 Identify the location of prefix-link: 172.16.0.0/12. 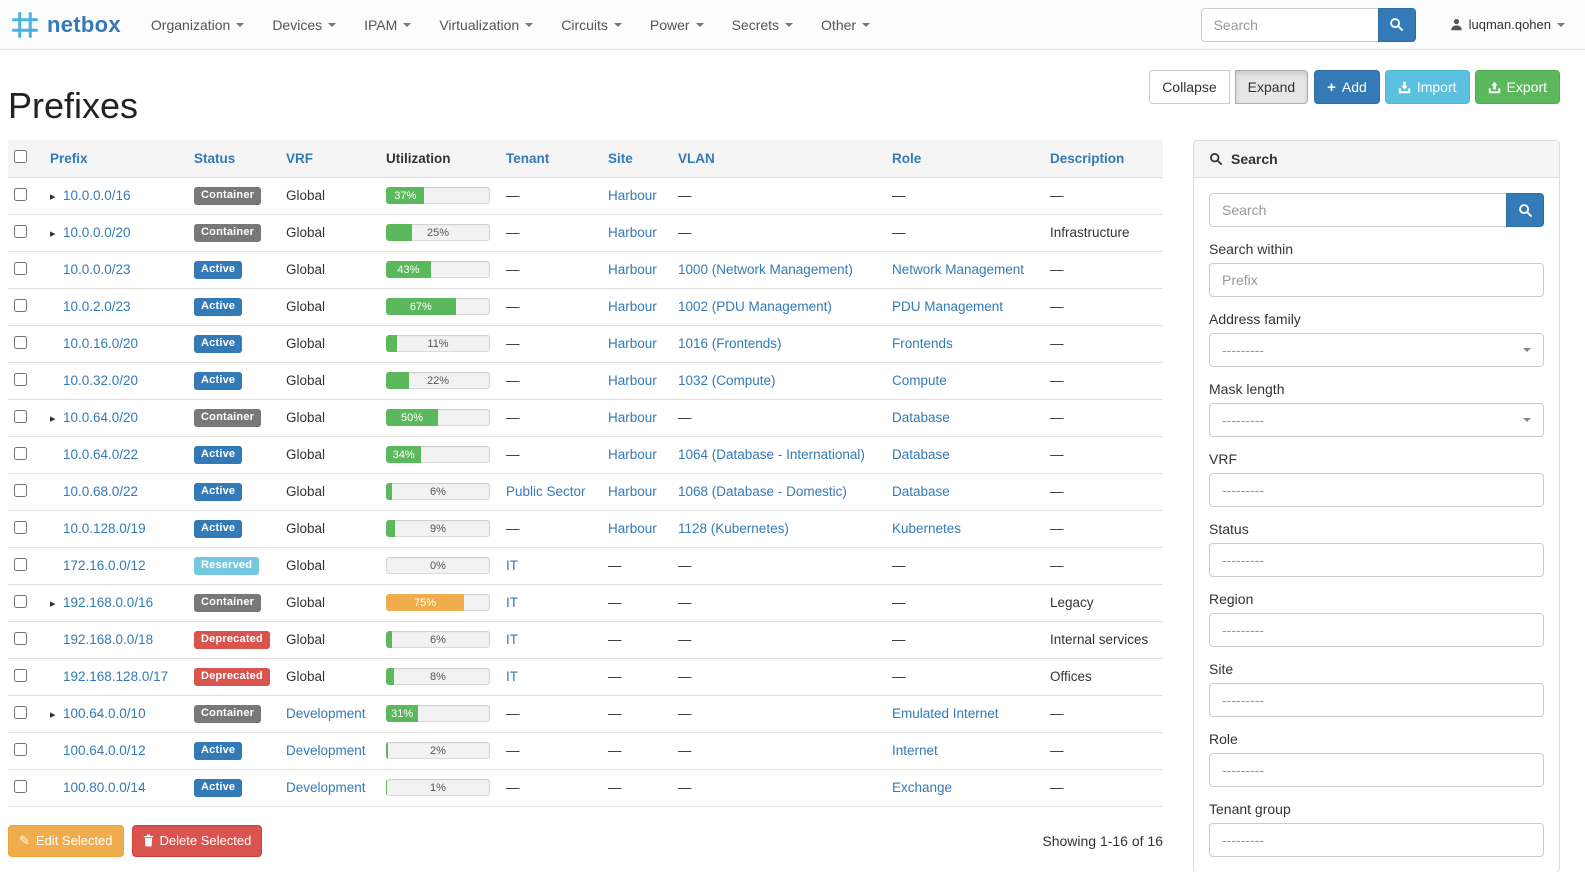
(104, 565).